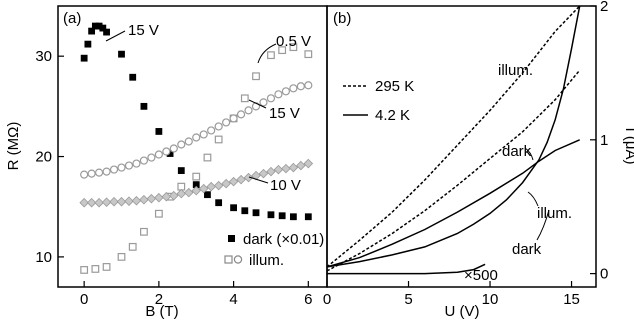  I want to click on annot-dark-4k: dark, so click(527, 249).